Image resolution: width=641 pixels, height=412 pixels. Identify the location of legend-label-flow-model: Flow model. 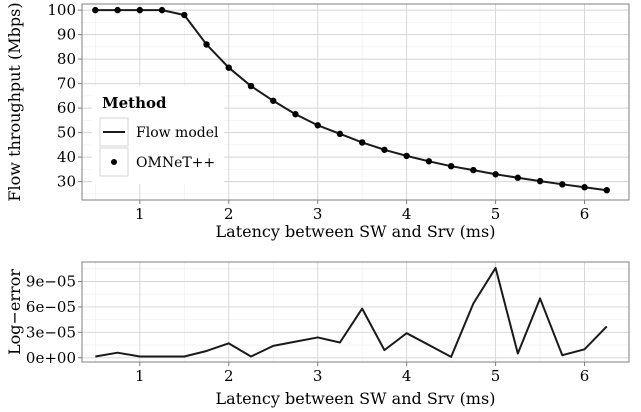
(177, 133).